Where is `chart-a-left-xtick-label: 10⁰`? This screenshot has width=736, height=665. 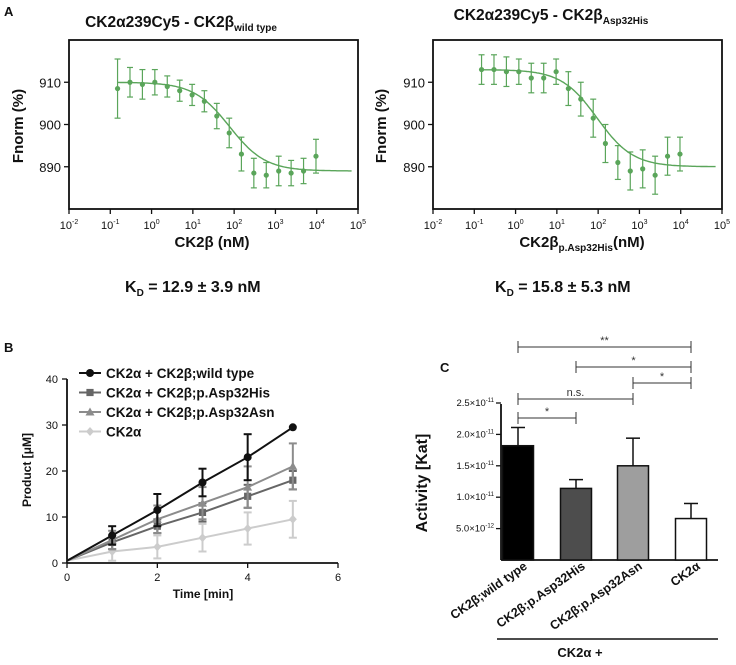 chart-a-left-xtick-label: 10⁰ is located at coordinates (151, 225).